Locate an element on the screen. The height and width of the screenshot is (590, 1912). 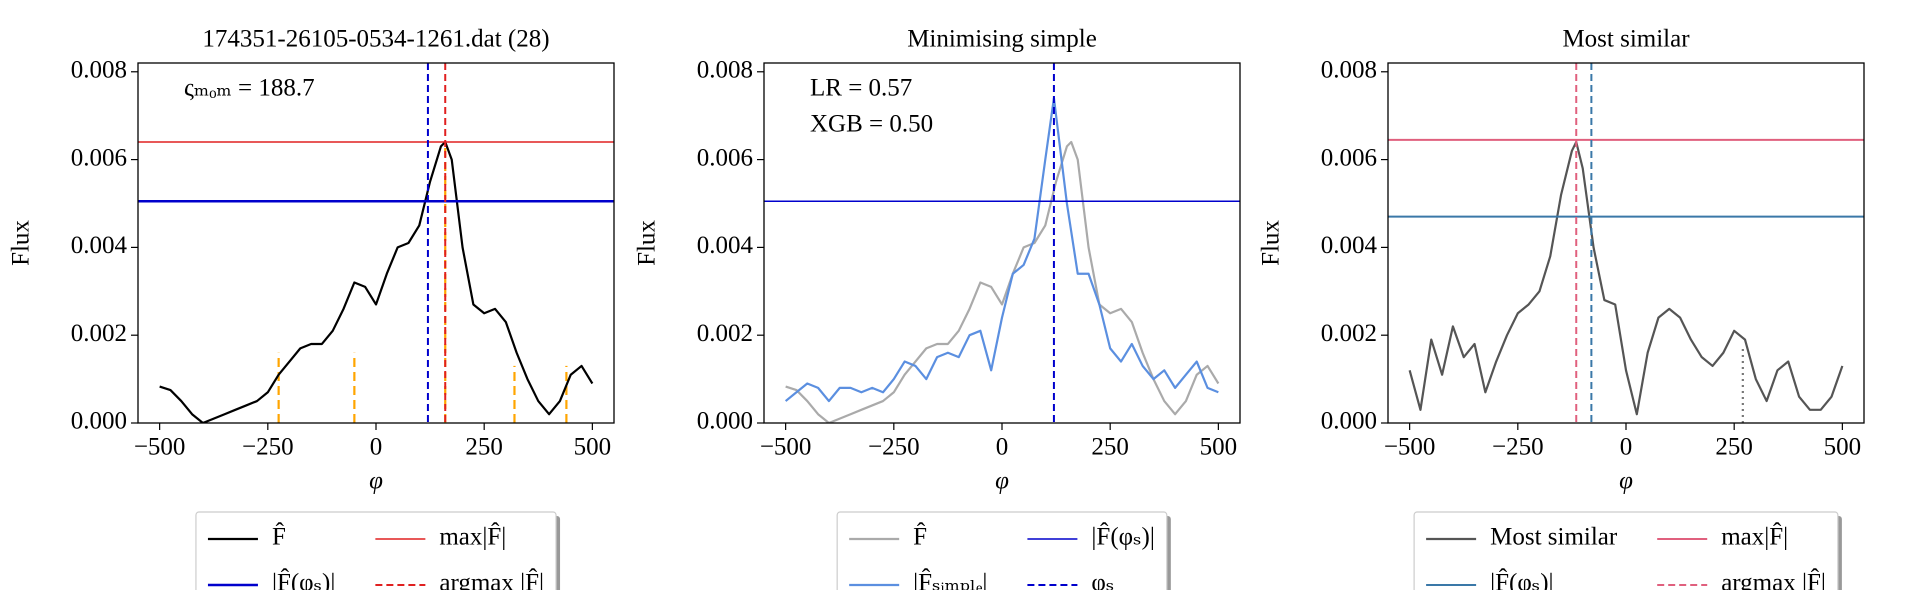
legend-label: |F̂ₛᵢₘₚₗₑ| is located at coordinates (950, 579).